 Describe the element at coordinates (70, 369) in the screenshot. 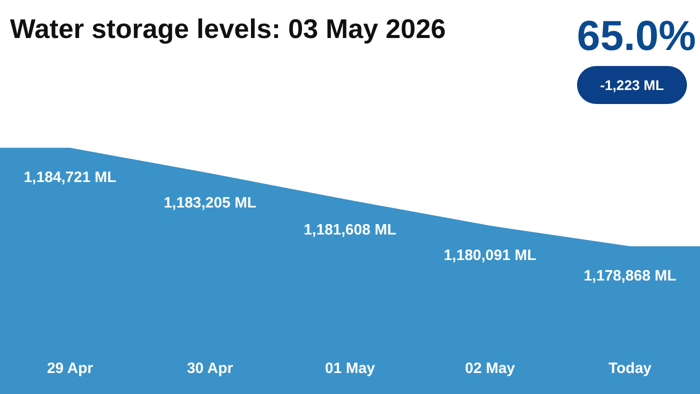

I see `x-tick-label: 29 Apr` at that location.